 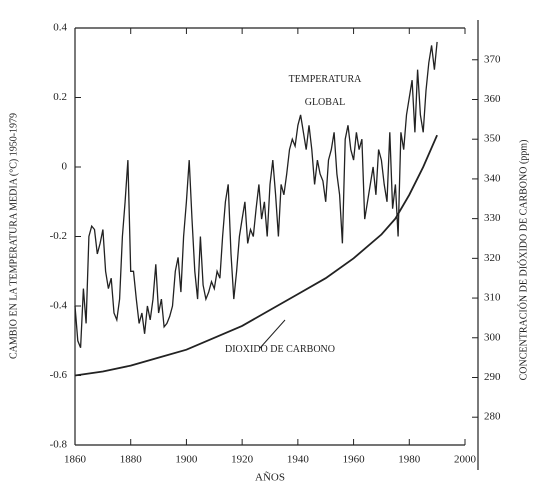 What do you see at coordinates (75, 460) in the screenshot?
I see `x-tick-label: 1860` at bounding box center [75, 460].